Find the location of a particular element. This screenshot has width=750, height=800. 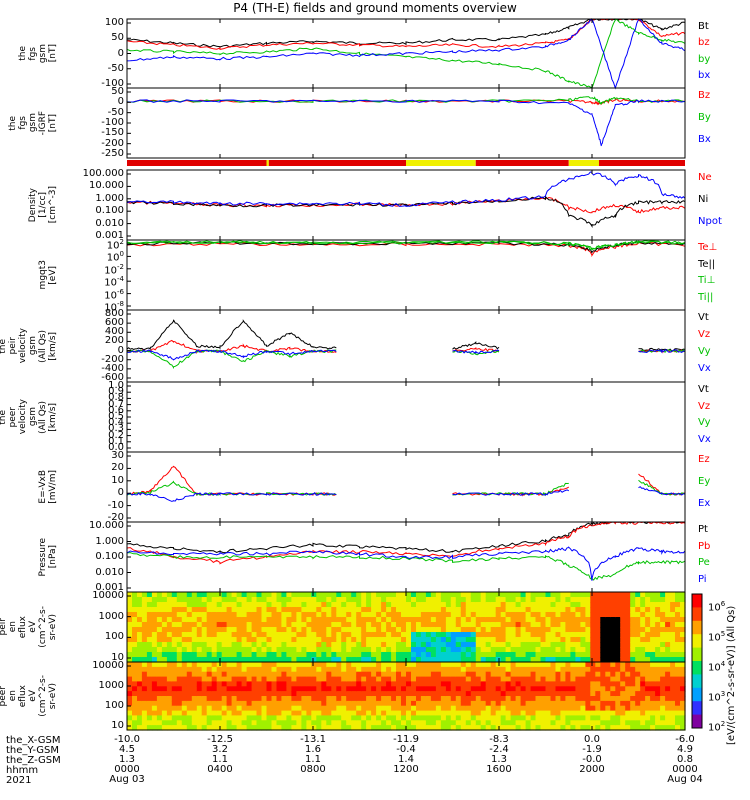

mode-segment is located at coordinates (441, 163).